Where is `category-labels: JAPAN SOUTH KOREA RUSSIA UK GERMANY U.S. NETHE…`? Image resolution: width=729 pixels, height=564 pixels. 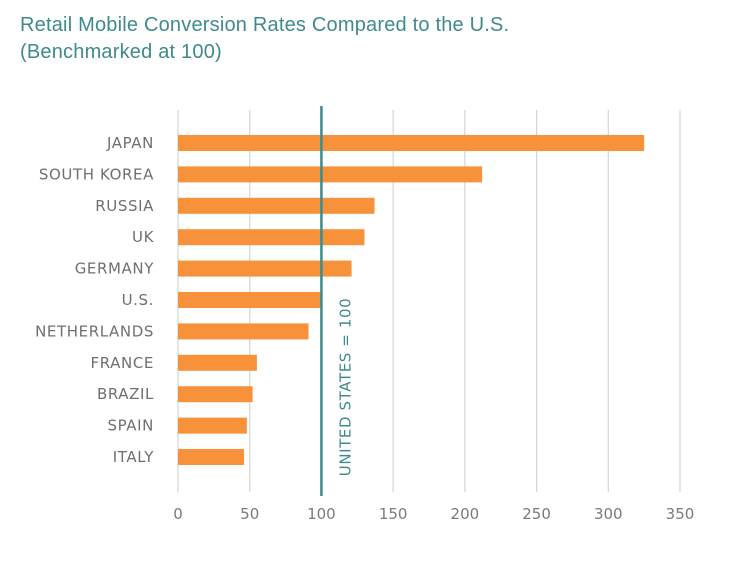
category-labels: JAPAN SOUTH KOREA RUSSIA UK GERMANY U.S. NETHE… is located at coordinates (94, 300).